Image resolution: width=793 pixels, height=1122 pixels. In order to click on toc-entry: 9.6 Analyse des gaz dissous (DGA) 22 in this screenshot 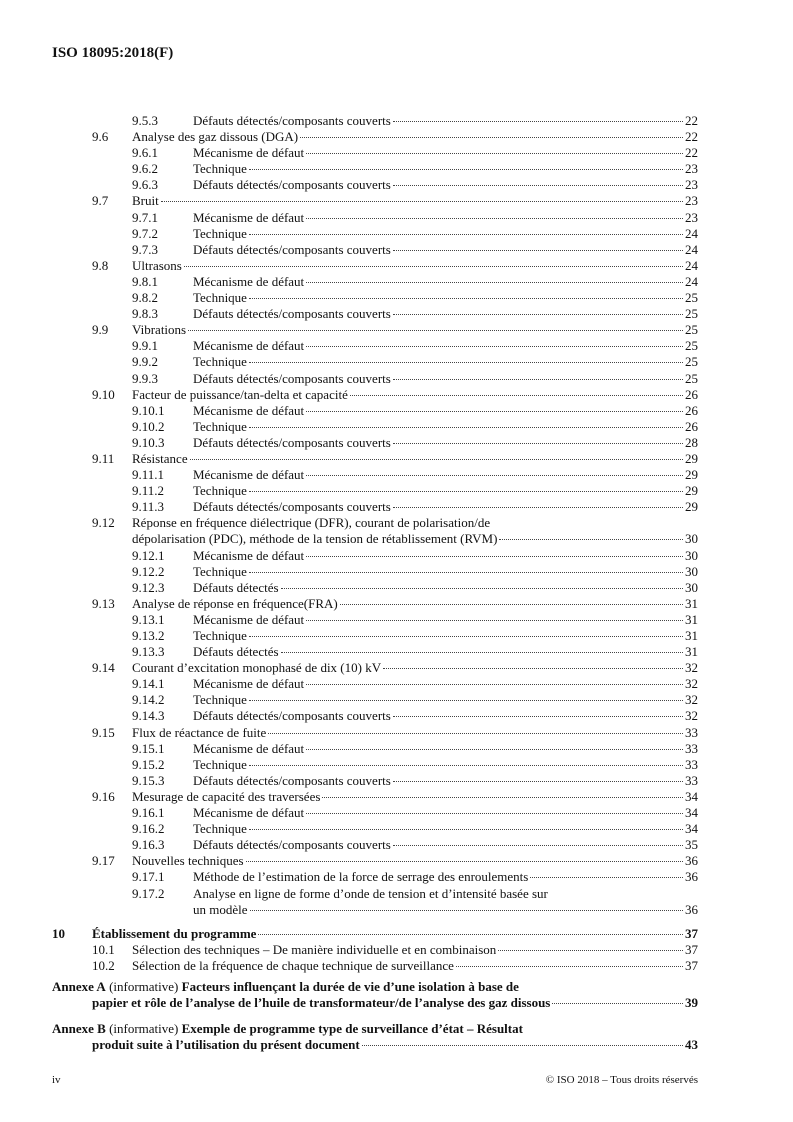, I will do `click(375, 137)`.